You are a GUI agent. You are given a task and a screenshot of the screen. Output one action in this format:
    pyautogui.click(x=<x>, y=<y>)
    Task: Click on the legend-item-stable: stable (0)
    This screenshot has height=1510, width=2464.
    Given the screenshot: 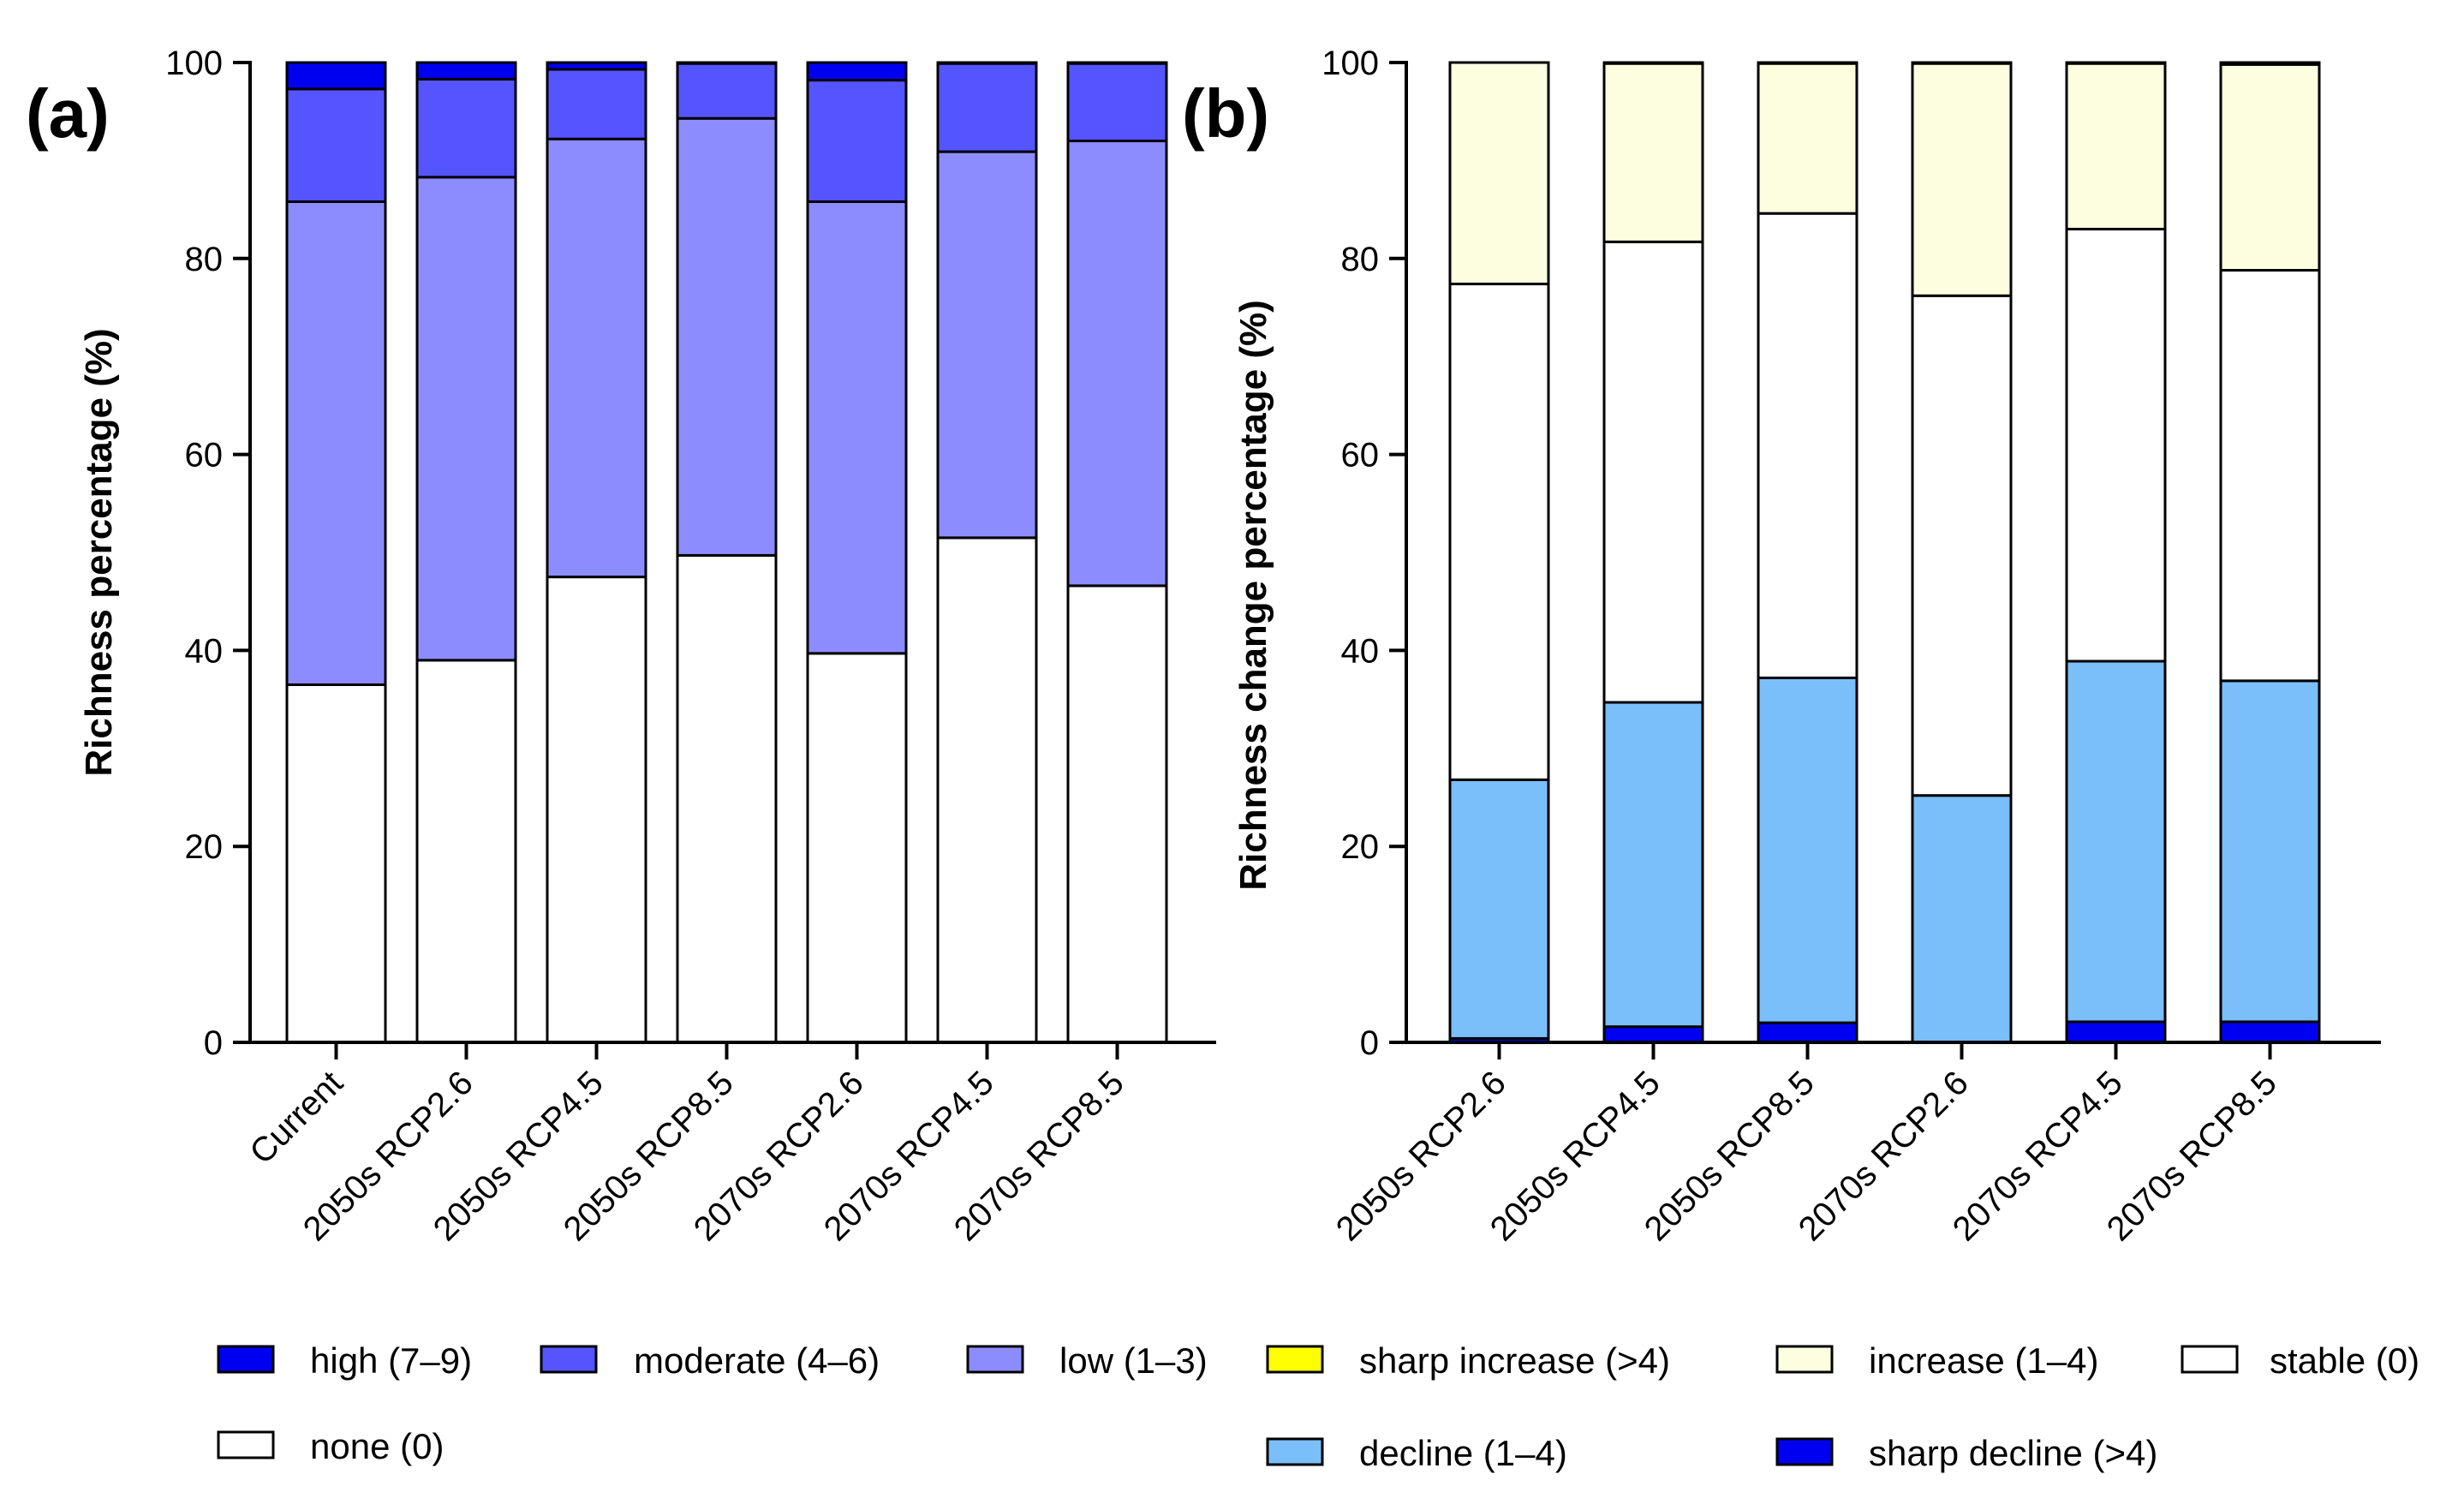 What is the action you would take?
    pyautogui.click(x=2300, y=1360)
    